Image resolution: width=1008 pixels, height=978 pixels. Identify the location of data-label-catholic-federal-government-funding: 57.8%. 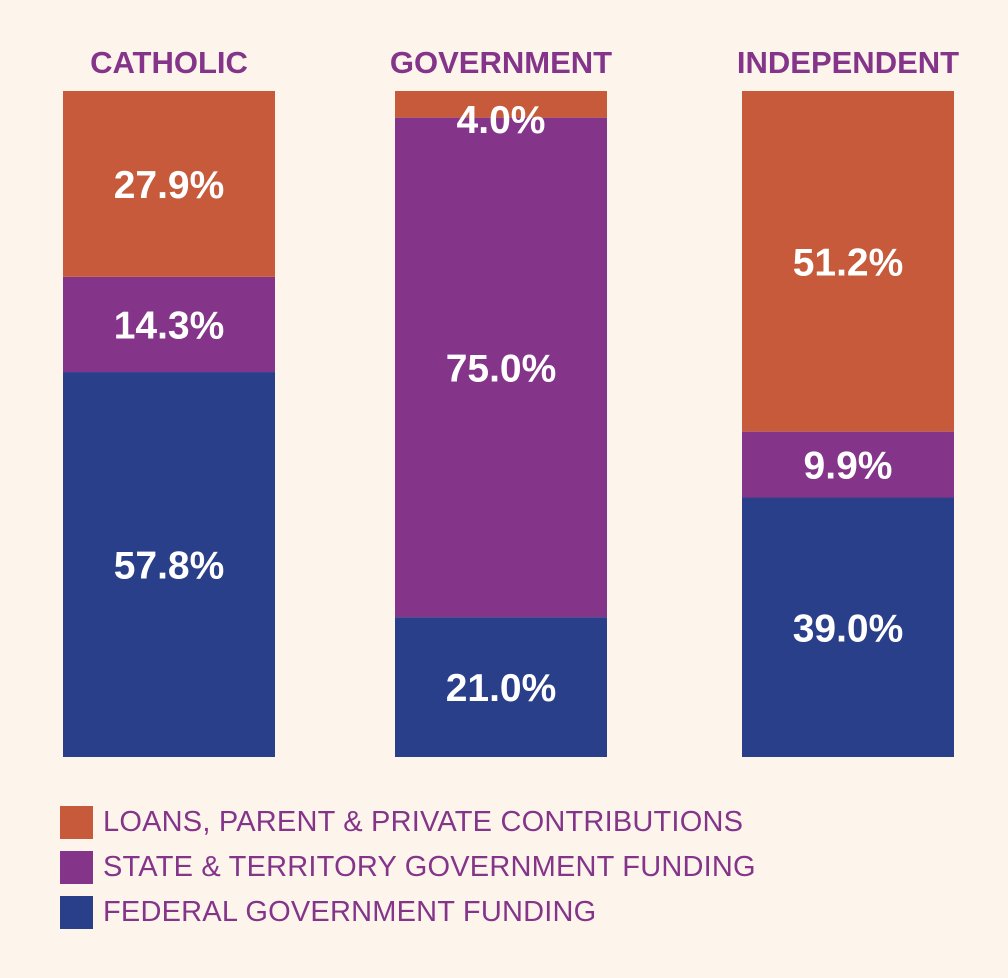
(169, 566).